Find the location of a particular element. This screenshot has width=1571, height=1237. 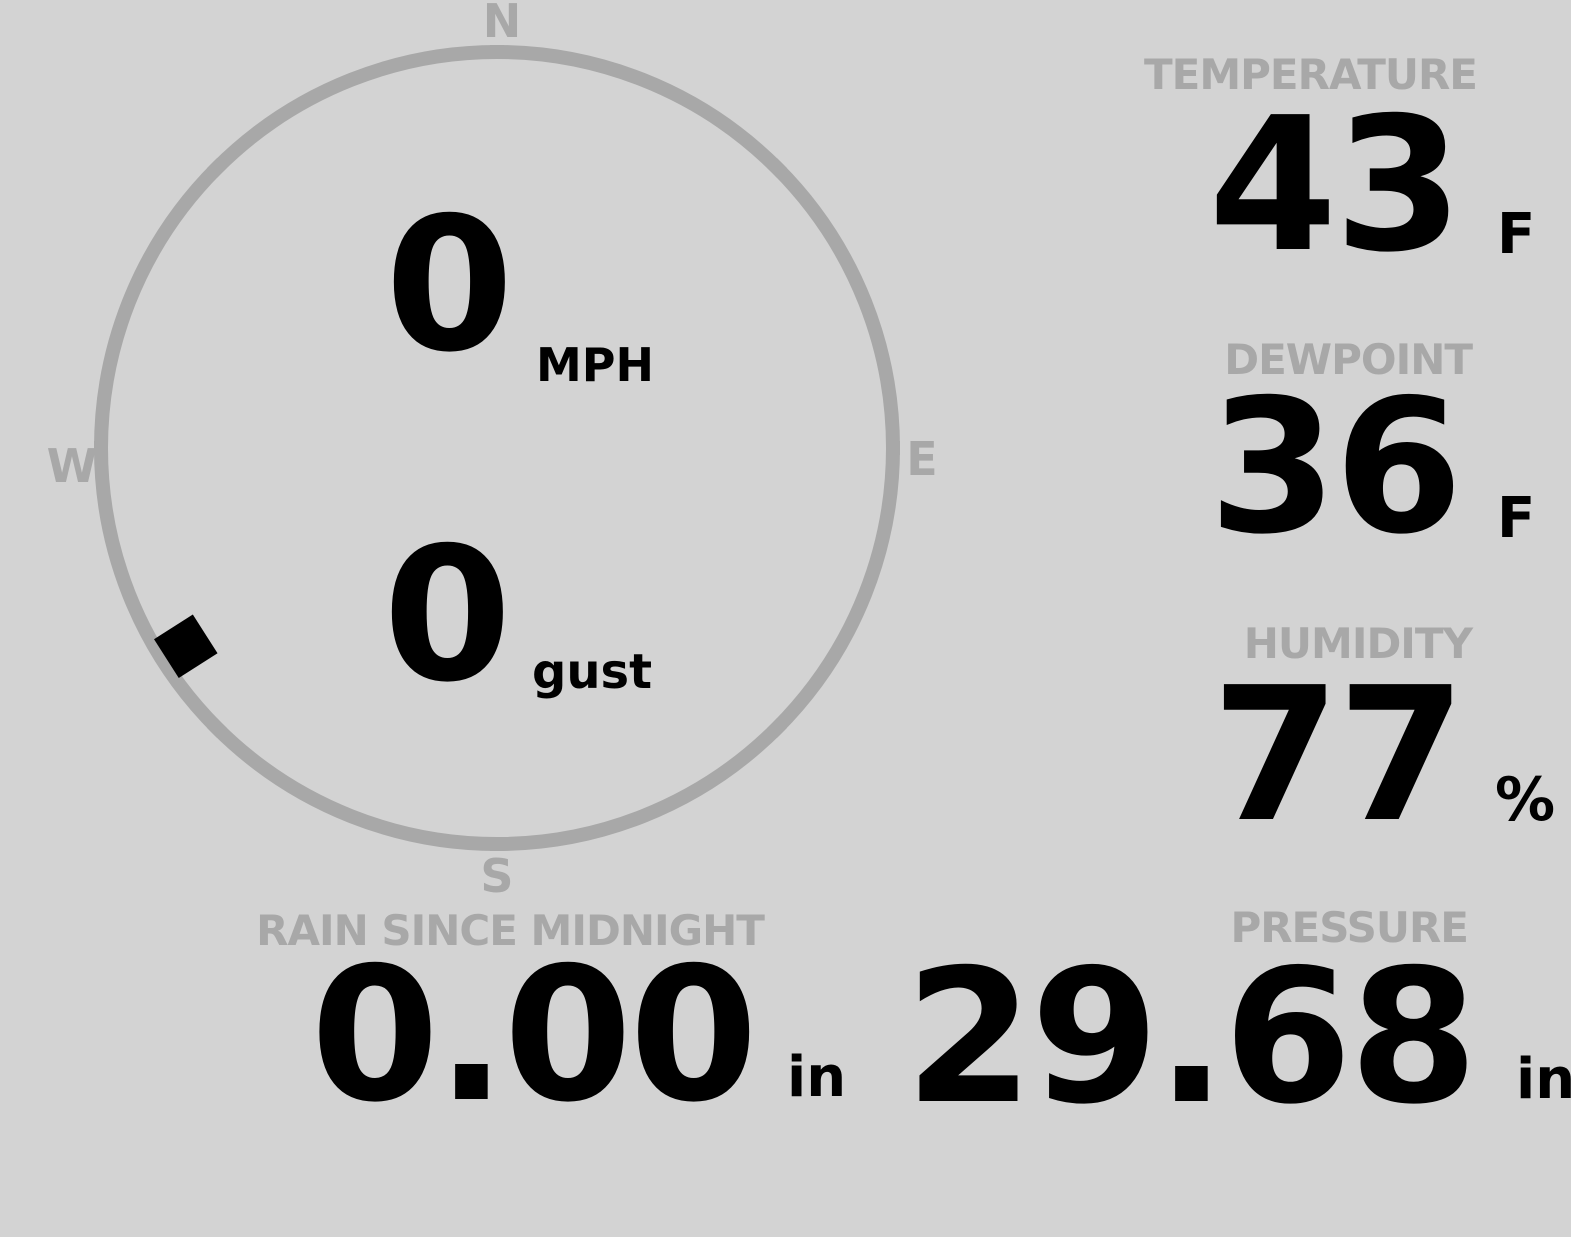

wind-speed-unit: MPH is located at coordinates (595, 365).